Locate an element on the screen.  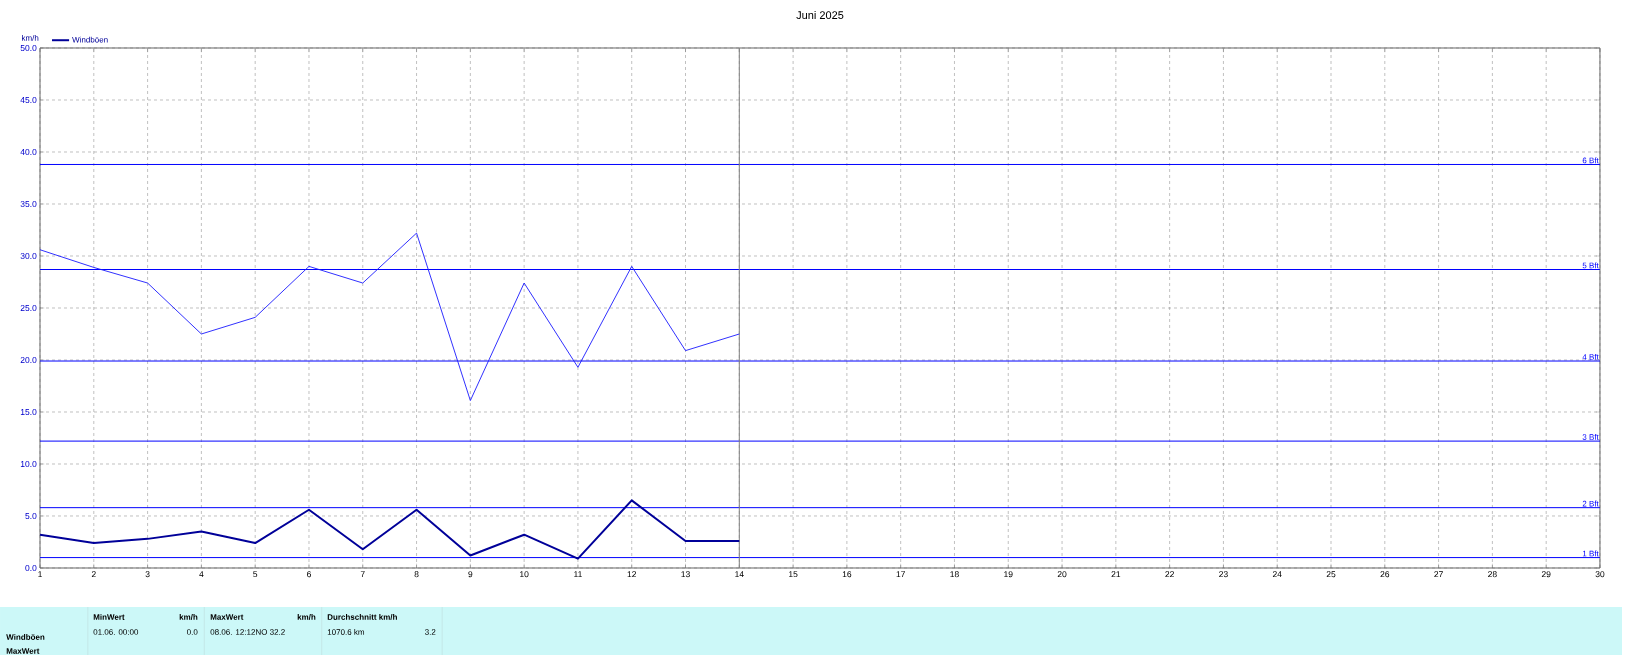
text: 0.0 is located at coordinates (192, 632).